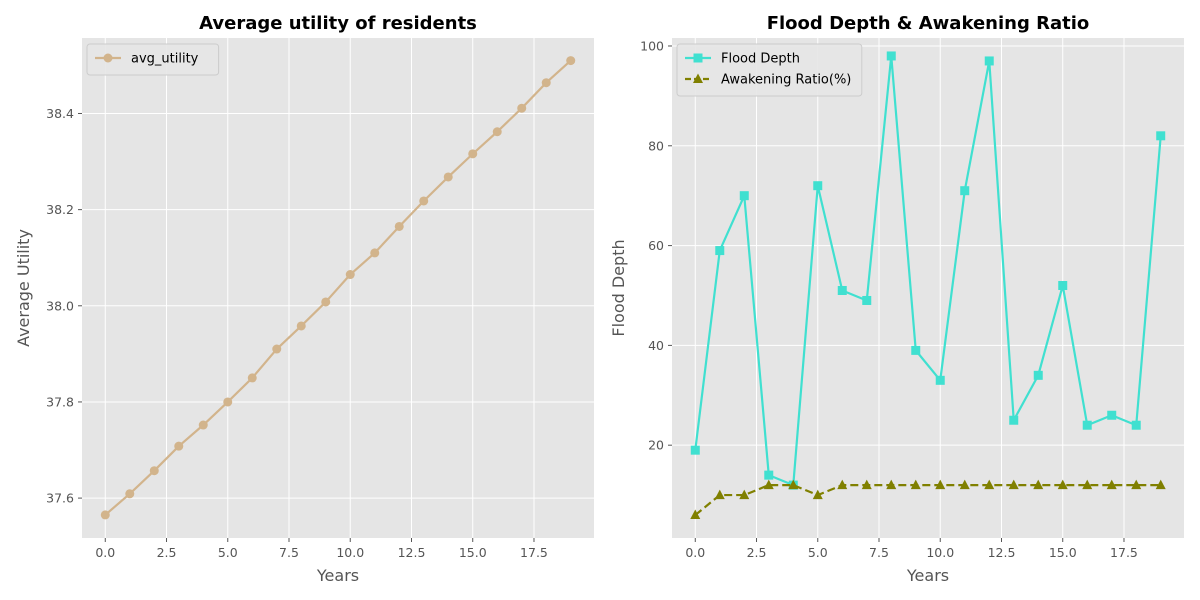 Image resolution: width=1200 pixels, height=600 pixels. What do you see at coordinates (656, 445) in the screenshot?
I see `y-tick-label: 20` at bounding box center [656, 445].